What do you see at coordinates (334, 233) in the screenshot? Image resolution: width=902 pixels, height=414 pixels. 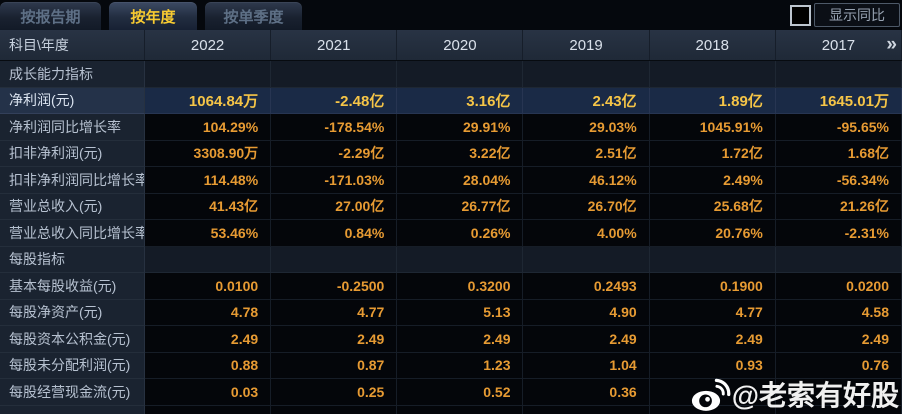 I see `cell-value: 0.84%` at bounding box center [334, 233].